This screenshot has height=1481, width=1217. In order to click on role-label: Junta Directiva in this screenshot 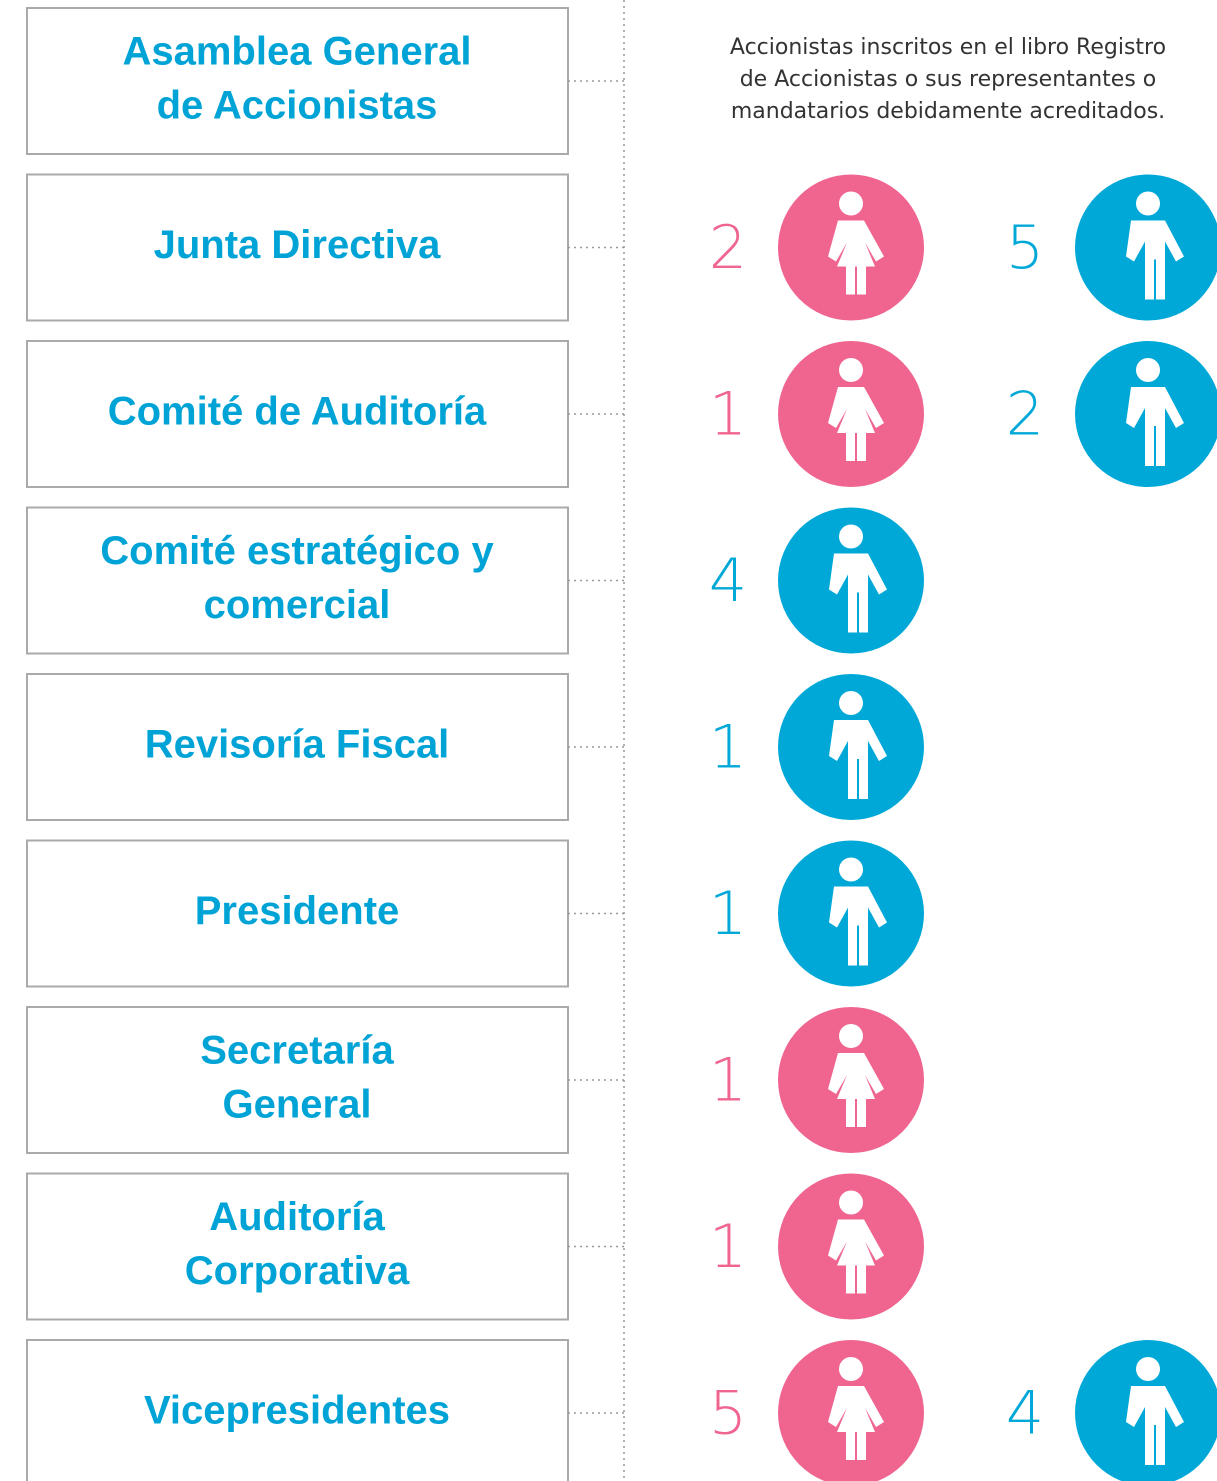, I will do `click(298, 245)`.